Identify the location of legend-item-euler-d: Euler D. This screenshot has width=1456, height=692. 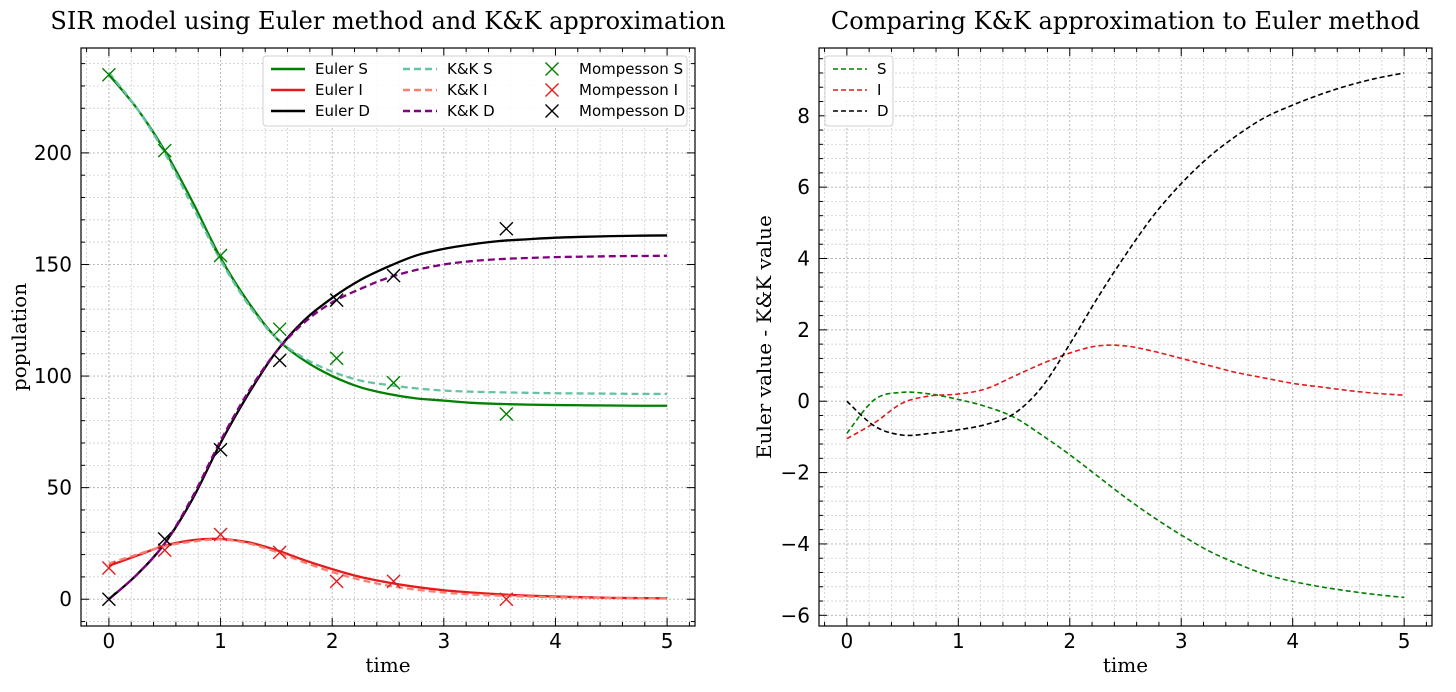
(320, 111).